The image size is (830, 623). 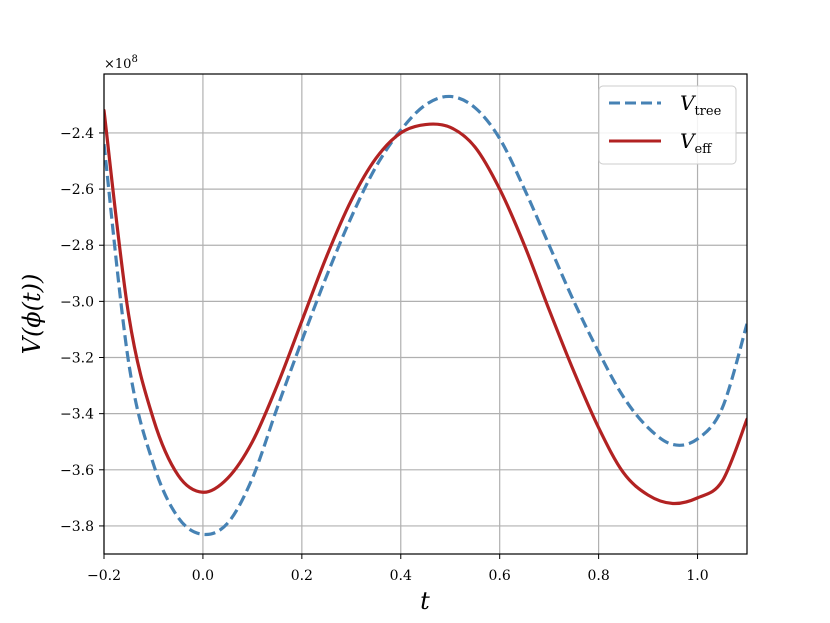 What do you see at coordinates (77, 359) in the screenshot?
I see `y-tick-label: −3.2` at bounding box center [77, 359].